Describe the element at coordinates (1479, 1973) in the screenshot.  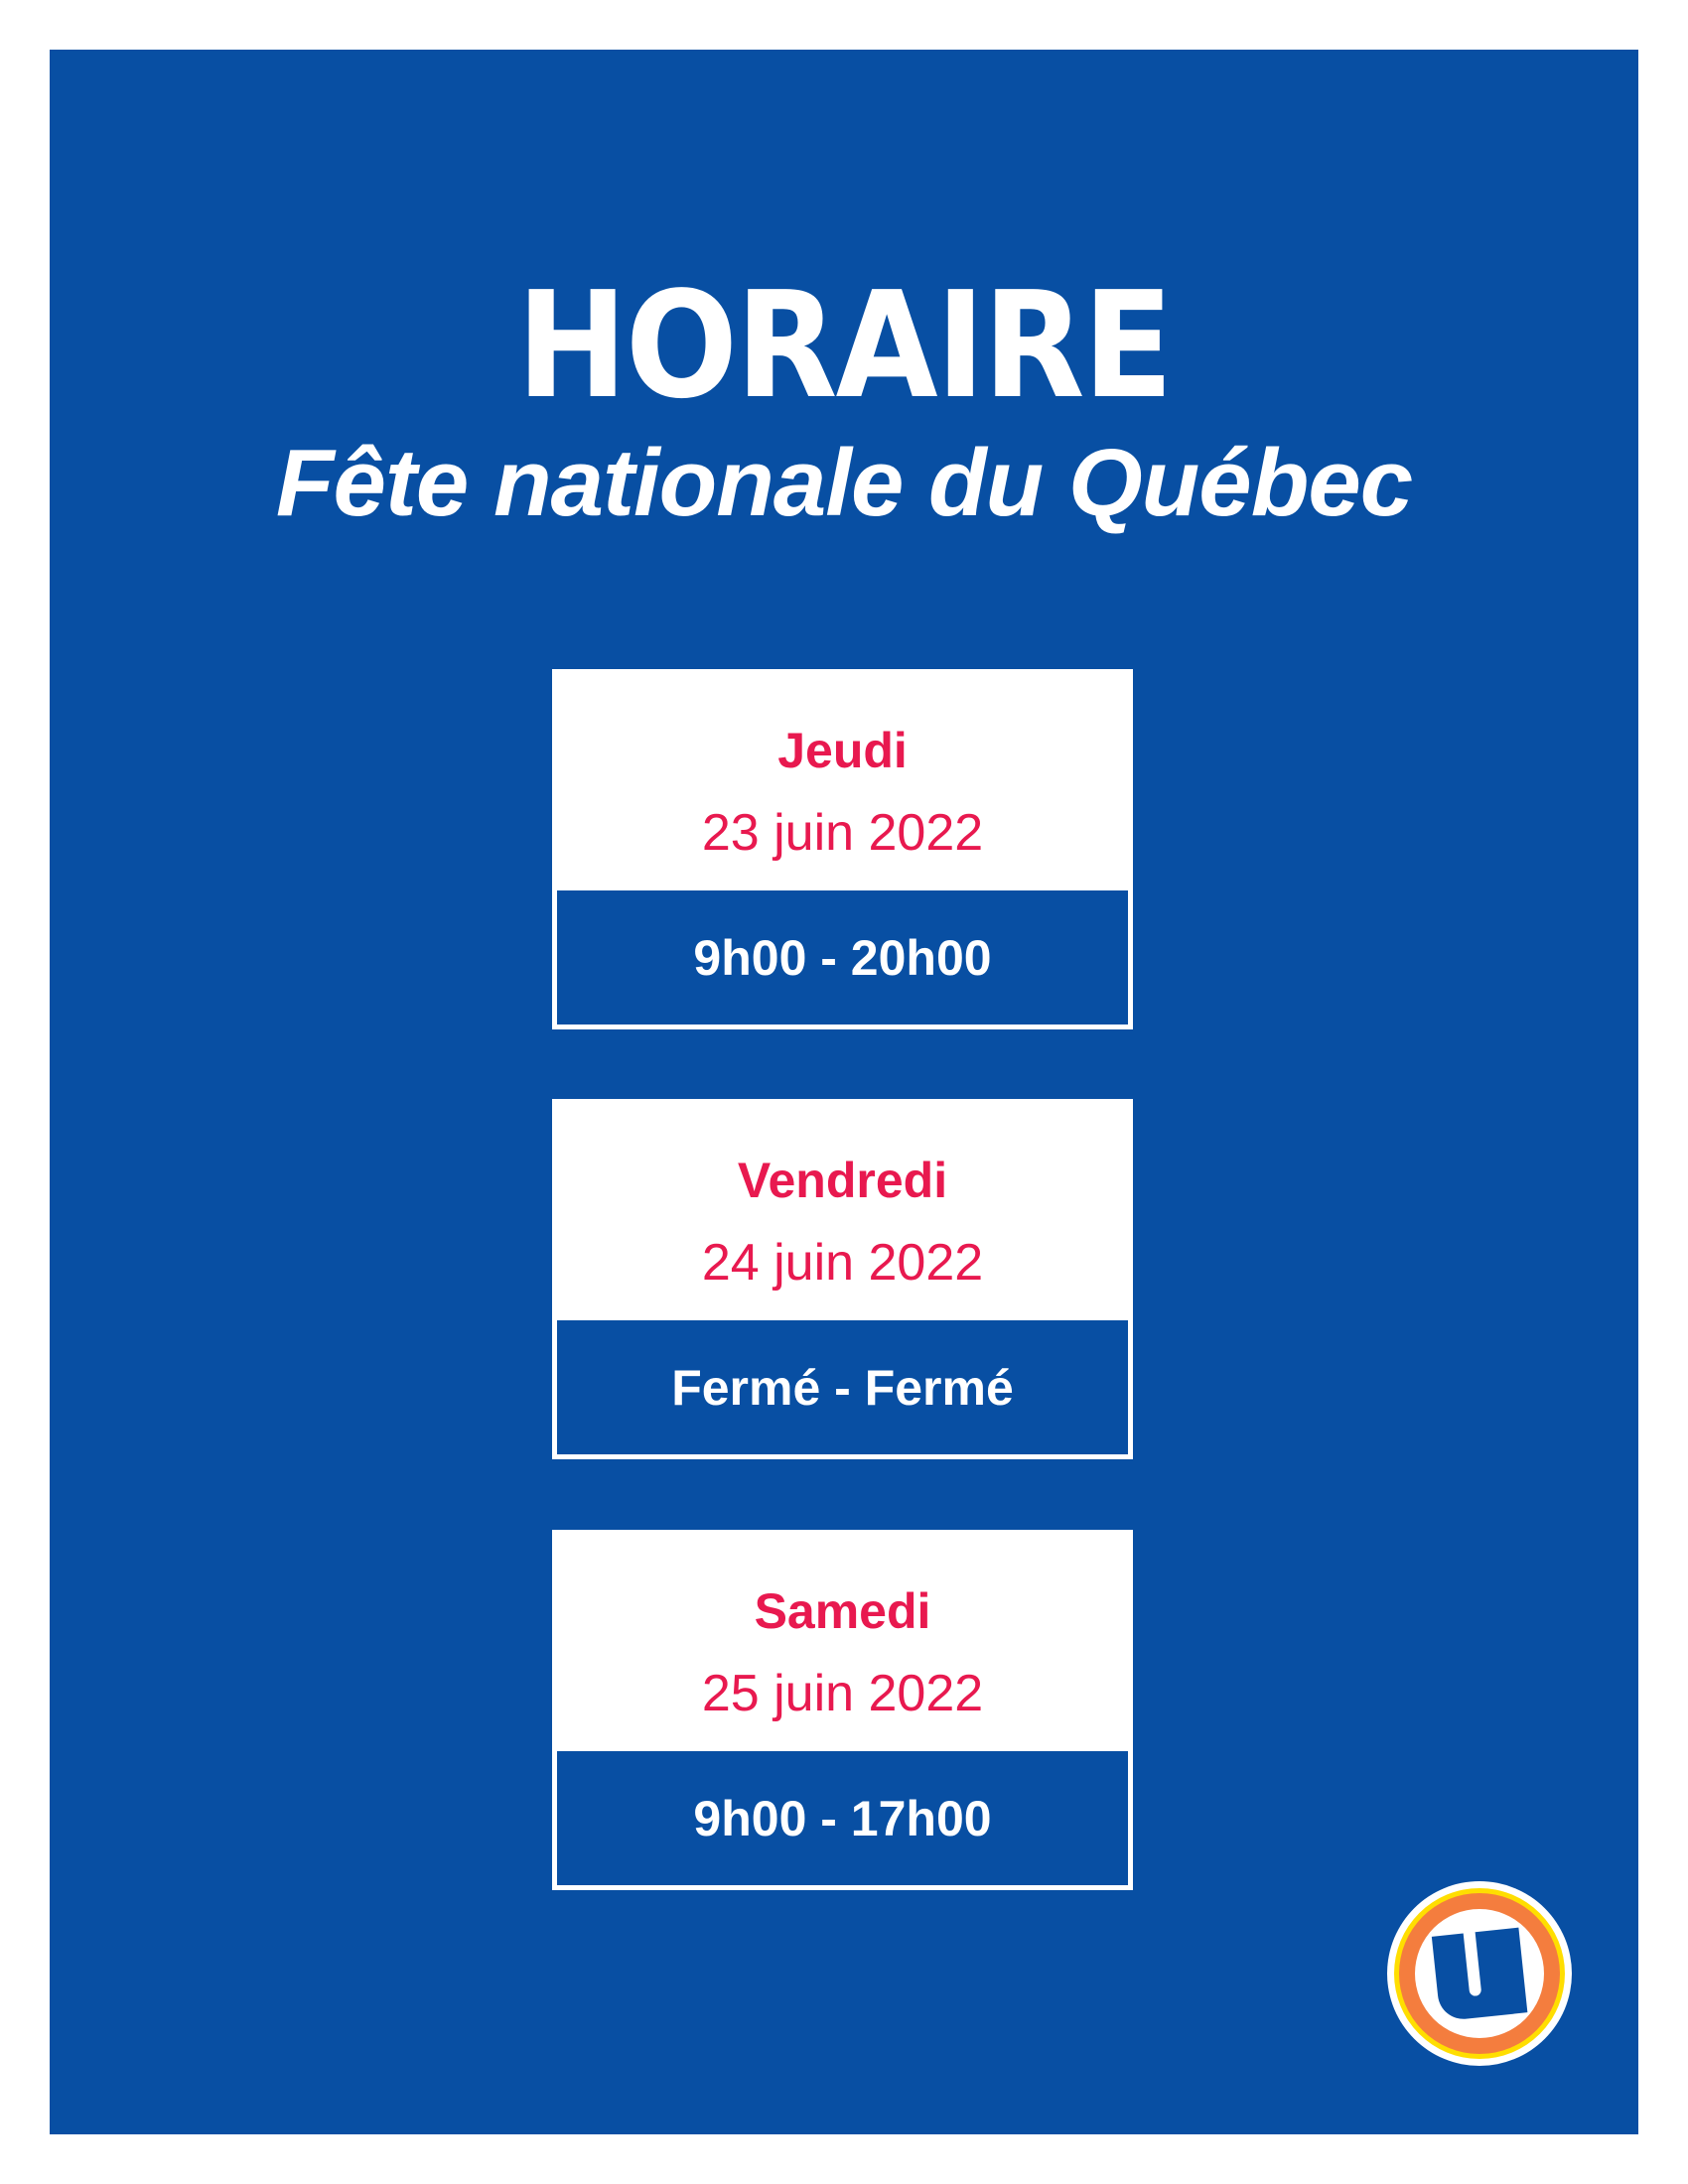
I see `u-logo-icon` at that location.